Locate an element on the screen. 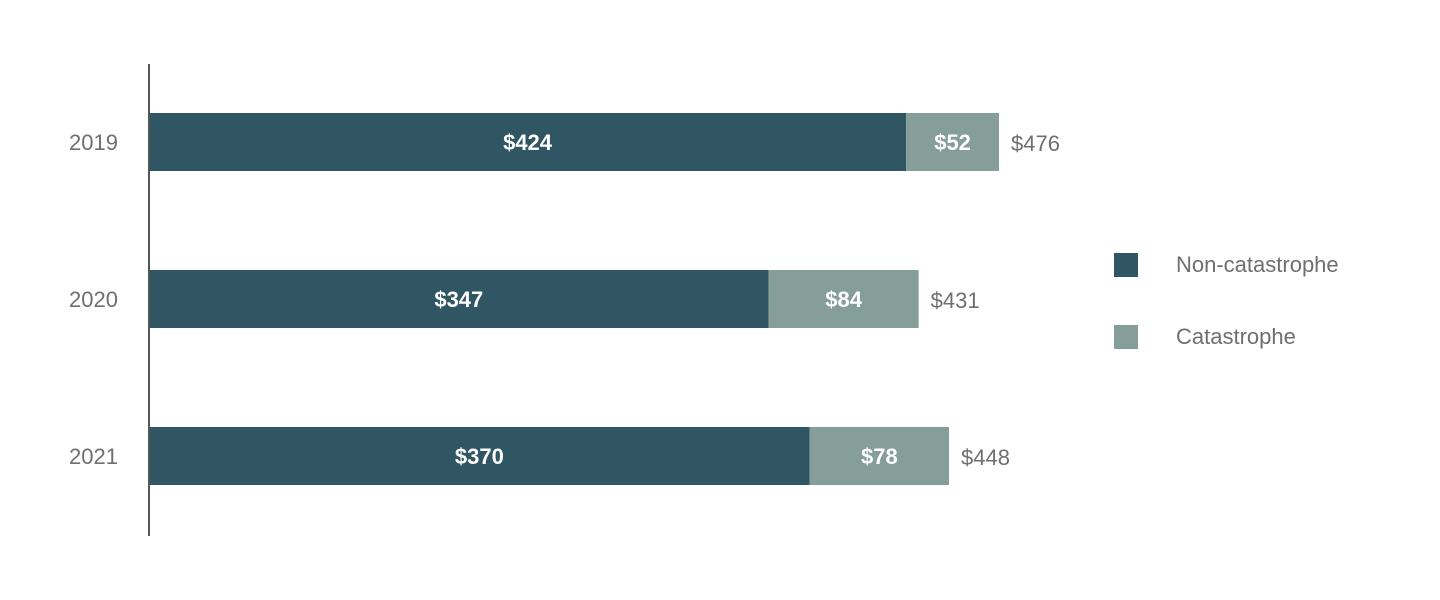 The height and width of the screenshot is (600, 1440). segment-value-label: $424 is located at coordinates (528, 142).